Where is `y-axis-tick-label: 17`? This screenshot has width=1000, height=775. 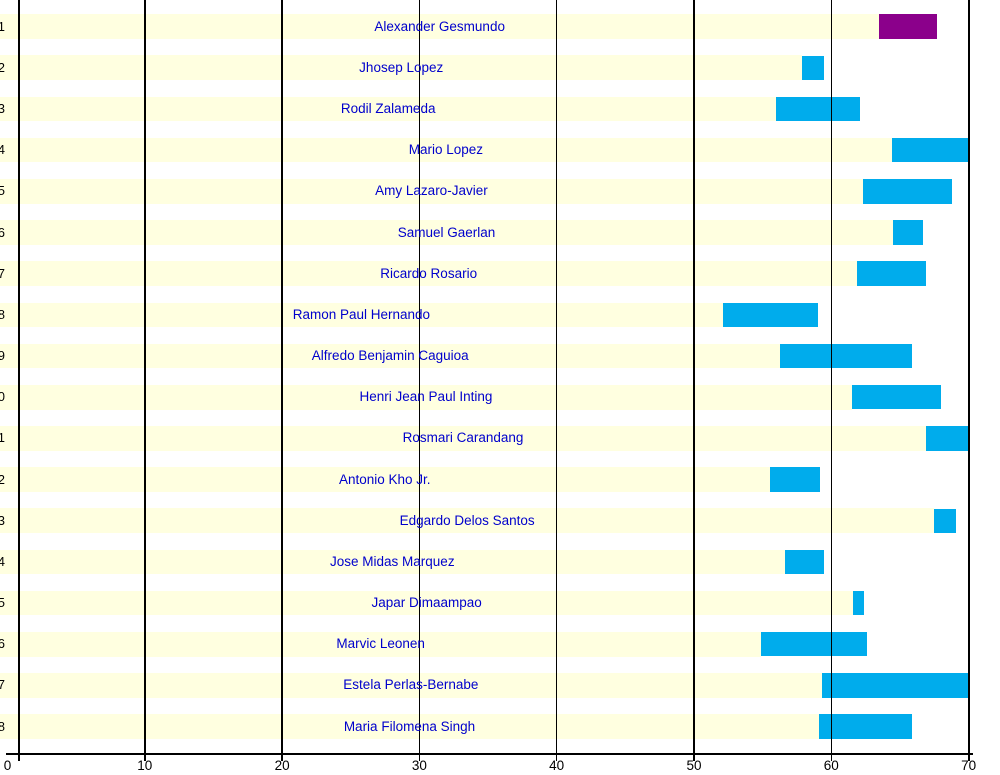 y-axis-tick-label: 17 is located at coordinates (2, 685).